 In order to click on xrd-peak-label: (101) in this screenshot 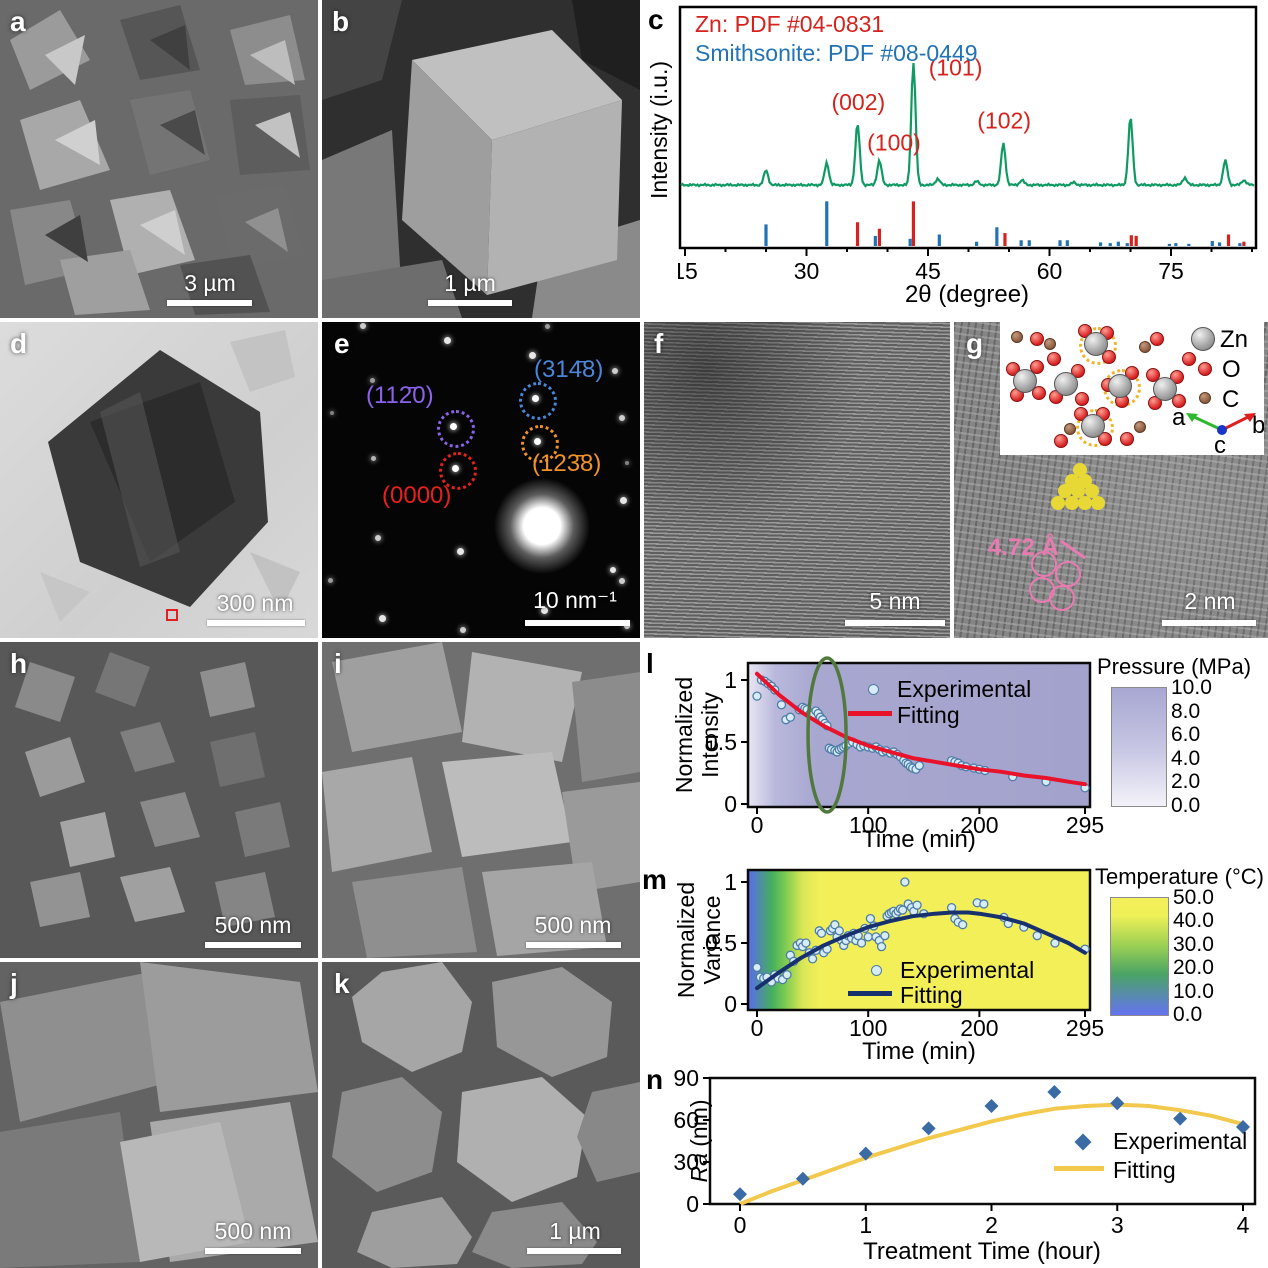, I will do `click(956, 68)`.